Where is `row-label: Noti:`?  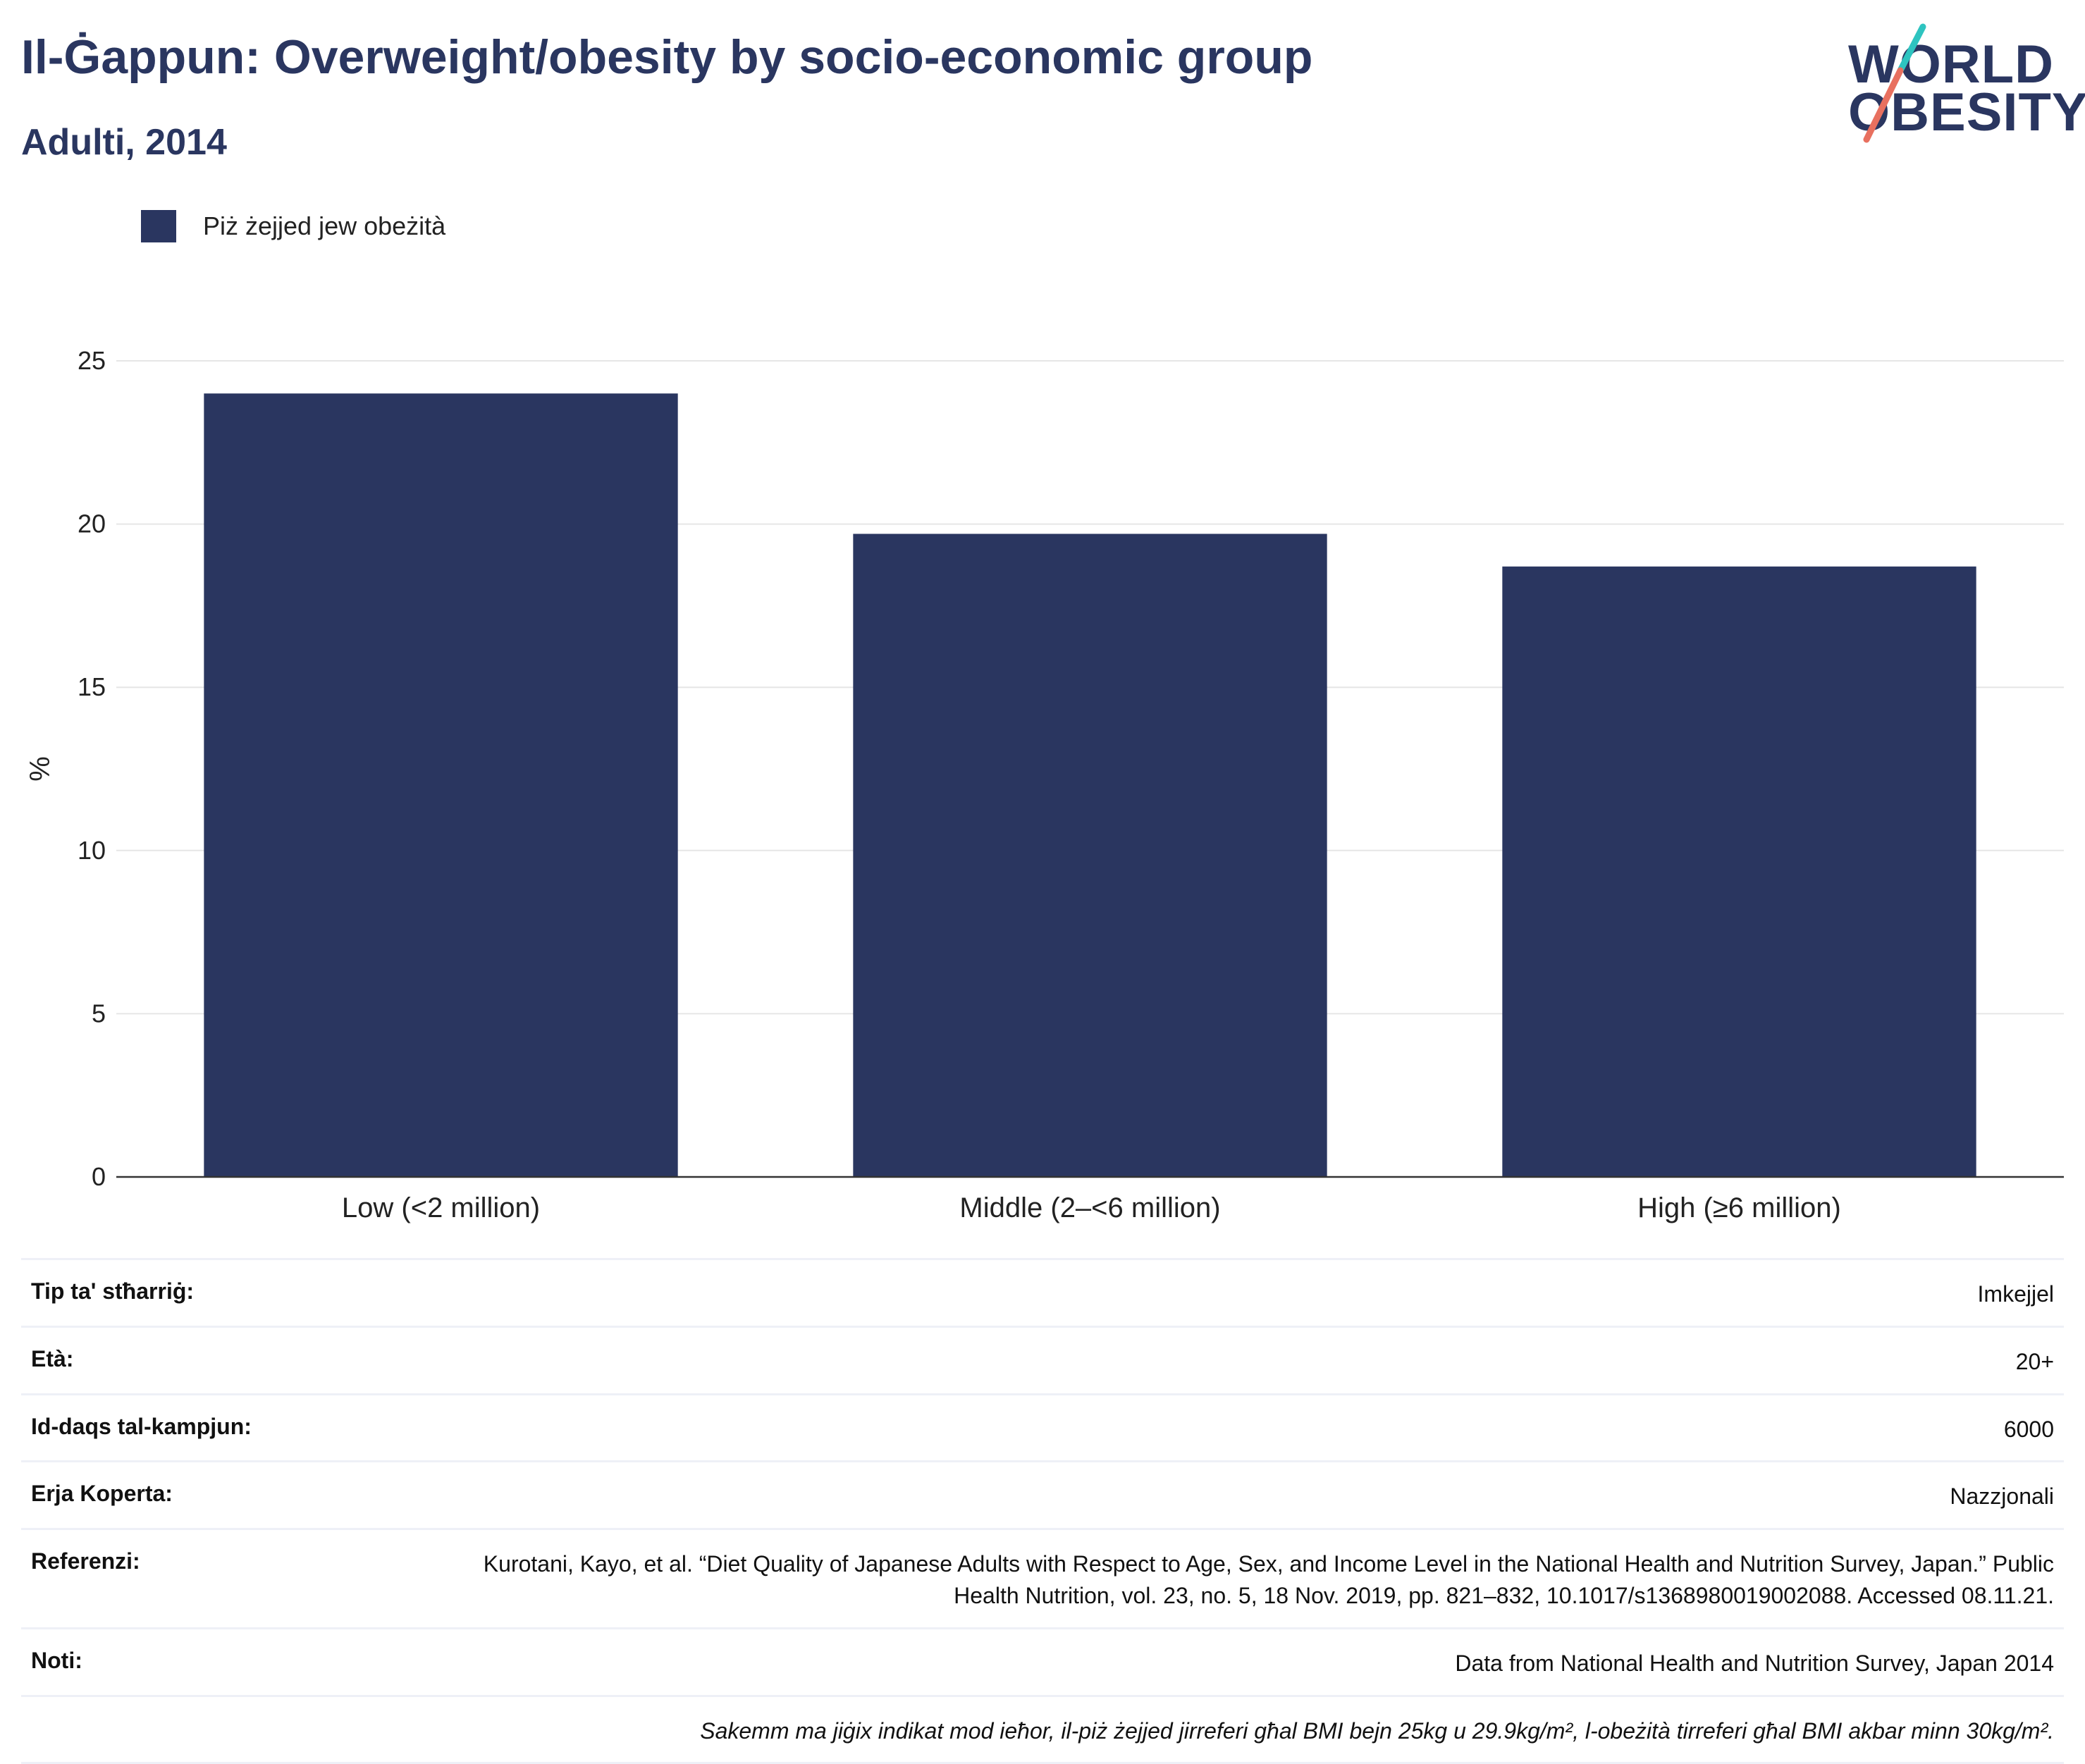 row-label: Noti: is located at coordinates (57, 1660).